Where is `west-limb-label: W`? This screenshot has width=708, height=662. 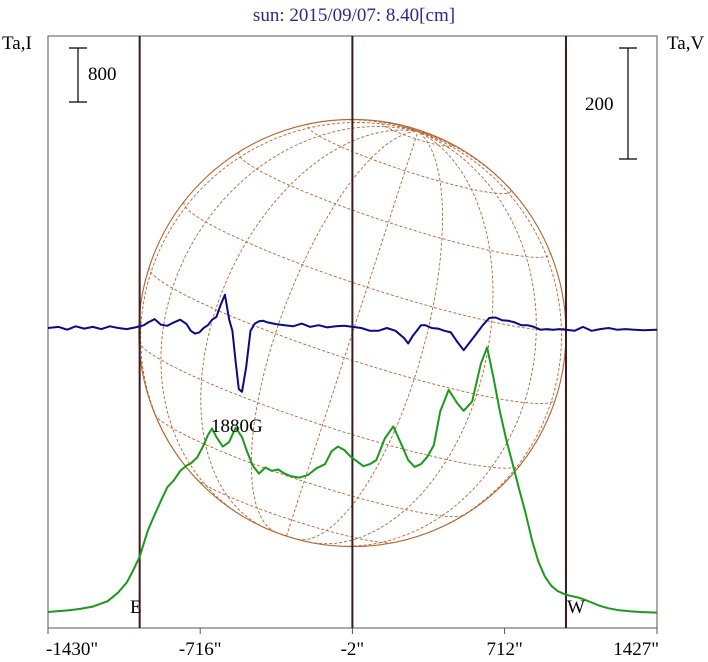
west-limb-label: W is located at coordinates (576, 607).